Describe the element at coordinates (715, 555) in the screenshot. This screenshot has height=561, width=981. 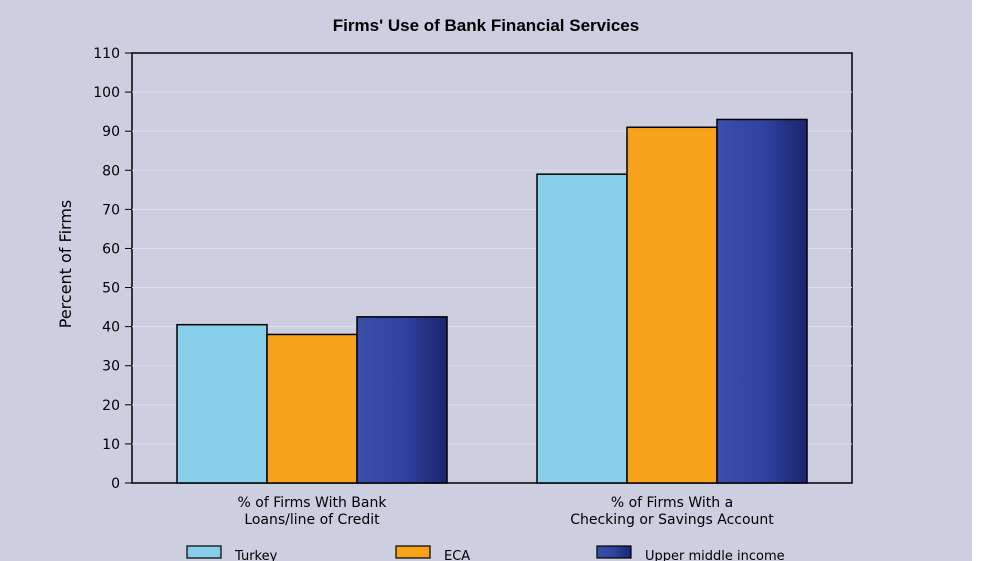
I see `legend-label: Upper middle income` at that location.